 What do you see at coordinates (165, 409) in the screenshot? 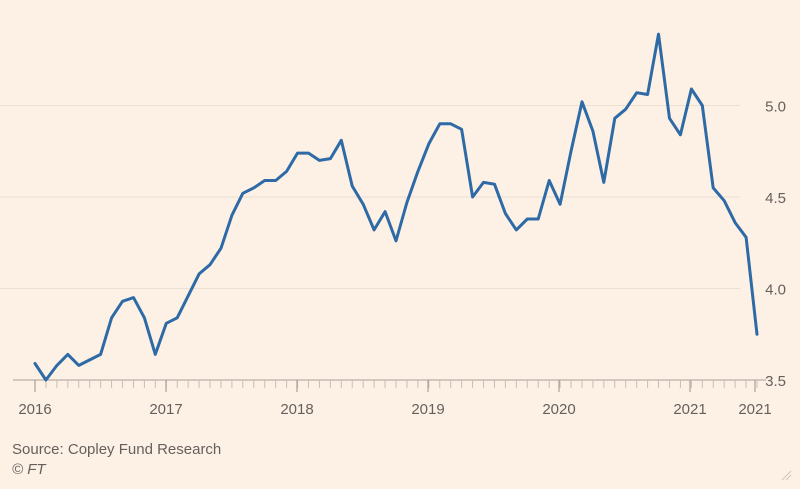
I see `x-tick-label: 2017` at bounding box center [165, 409].